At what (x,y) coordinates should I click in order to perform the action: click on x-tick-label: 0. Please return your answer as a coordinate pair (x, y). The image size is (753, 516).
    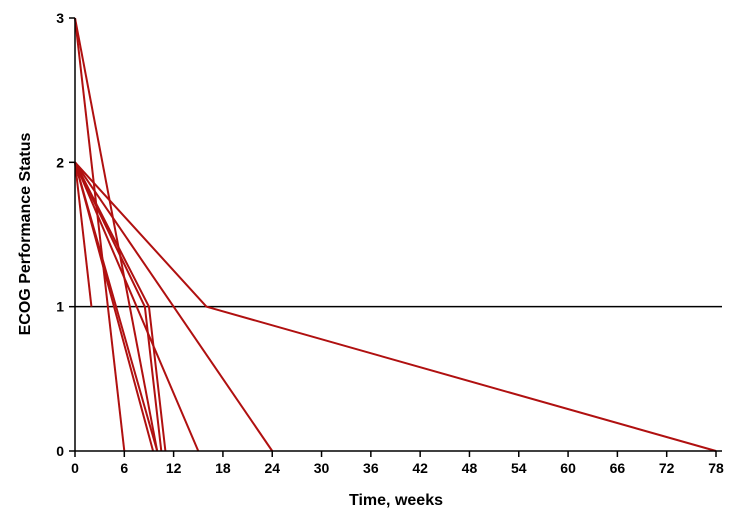
    Looking at the image, I should click on (75, 468).